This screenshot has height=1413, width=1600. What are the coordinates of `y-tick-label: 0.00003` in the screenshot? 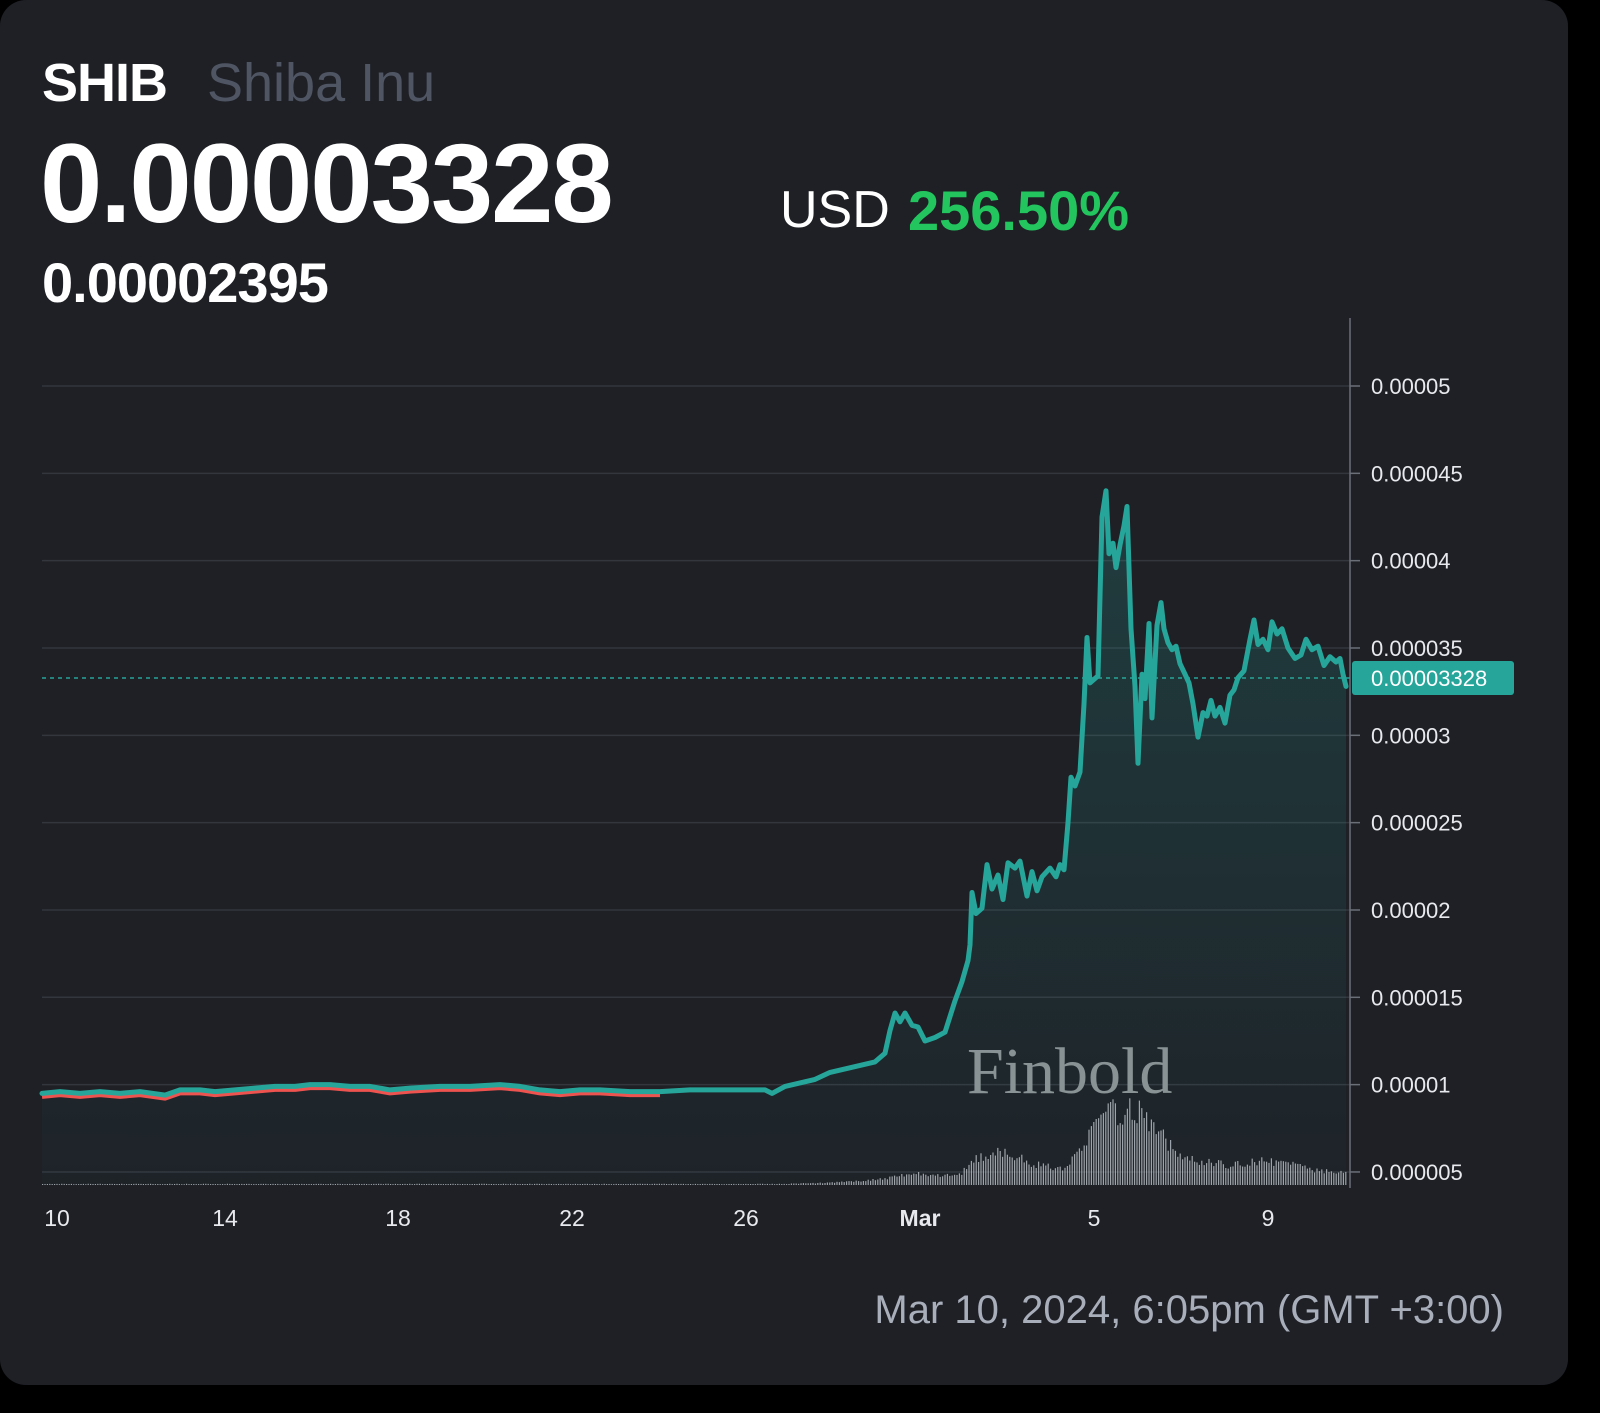 It's located at (1411, 735).